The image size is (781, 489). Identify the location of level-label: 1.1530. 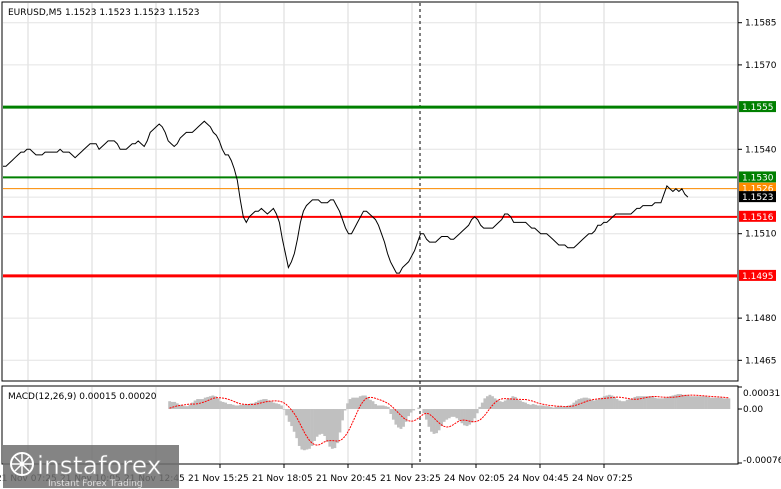
(758, 178).